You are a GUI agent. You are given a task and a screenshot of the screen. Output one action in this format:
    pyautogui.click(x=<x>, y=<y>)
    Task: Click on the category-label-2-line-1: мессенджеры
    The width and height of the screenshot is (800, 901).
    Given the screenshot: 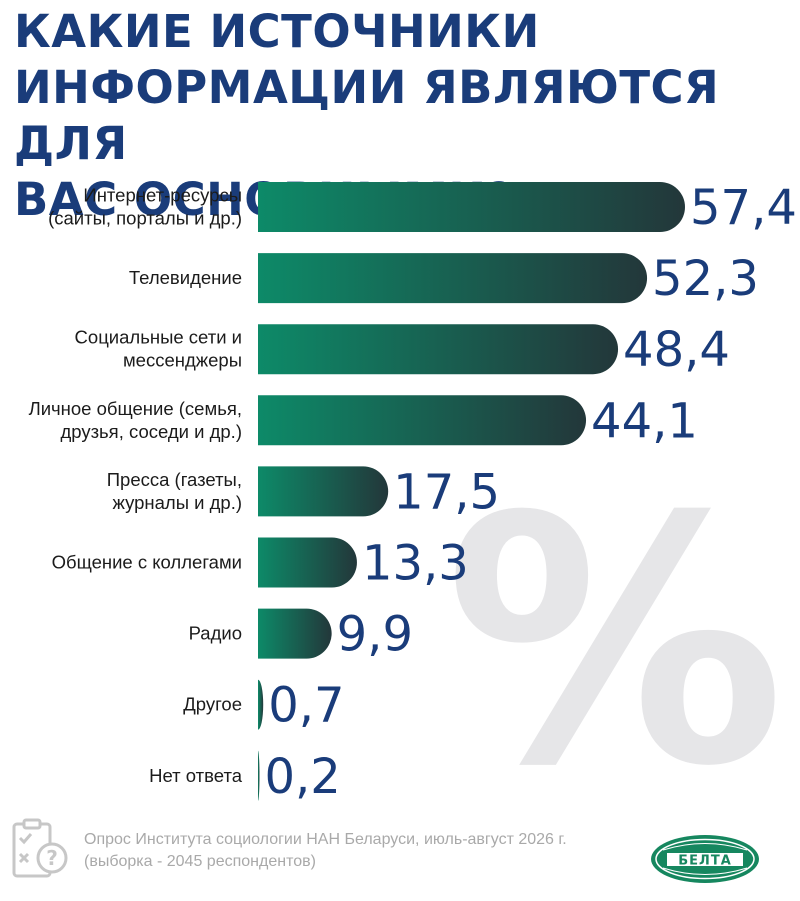 What is the action you would take?
    pyautogui.click(x=182, y=360)
    